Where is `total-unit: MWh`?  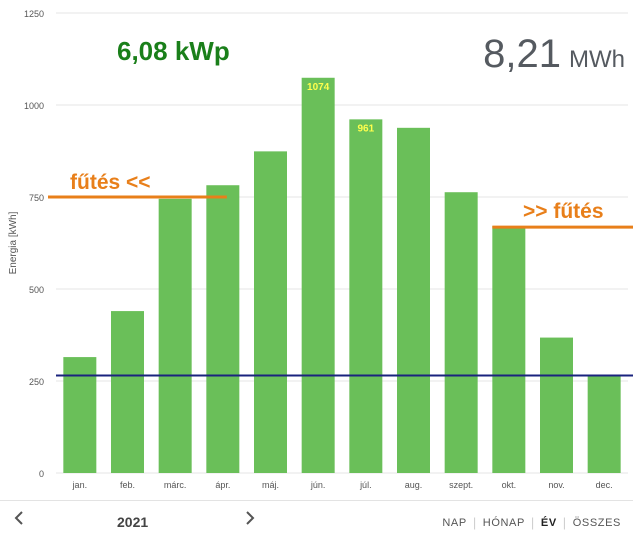
total-unit: MWh is located at coordinates (597, 59).